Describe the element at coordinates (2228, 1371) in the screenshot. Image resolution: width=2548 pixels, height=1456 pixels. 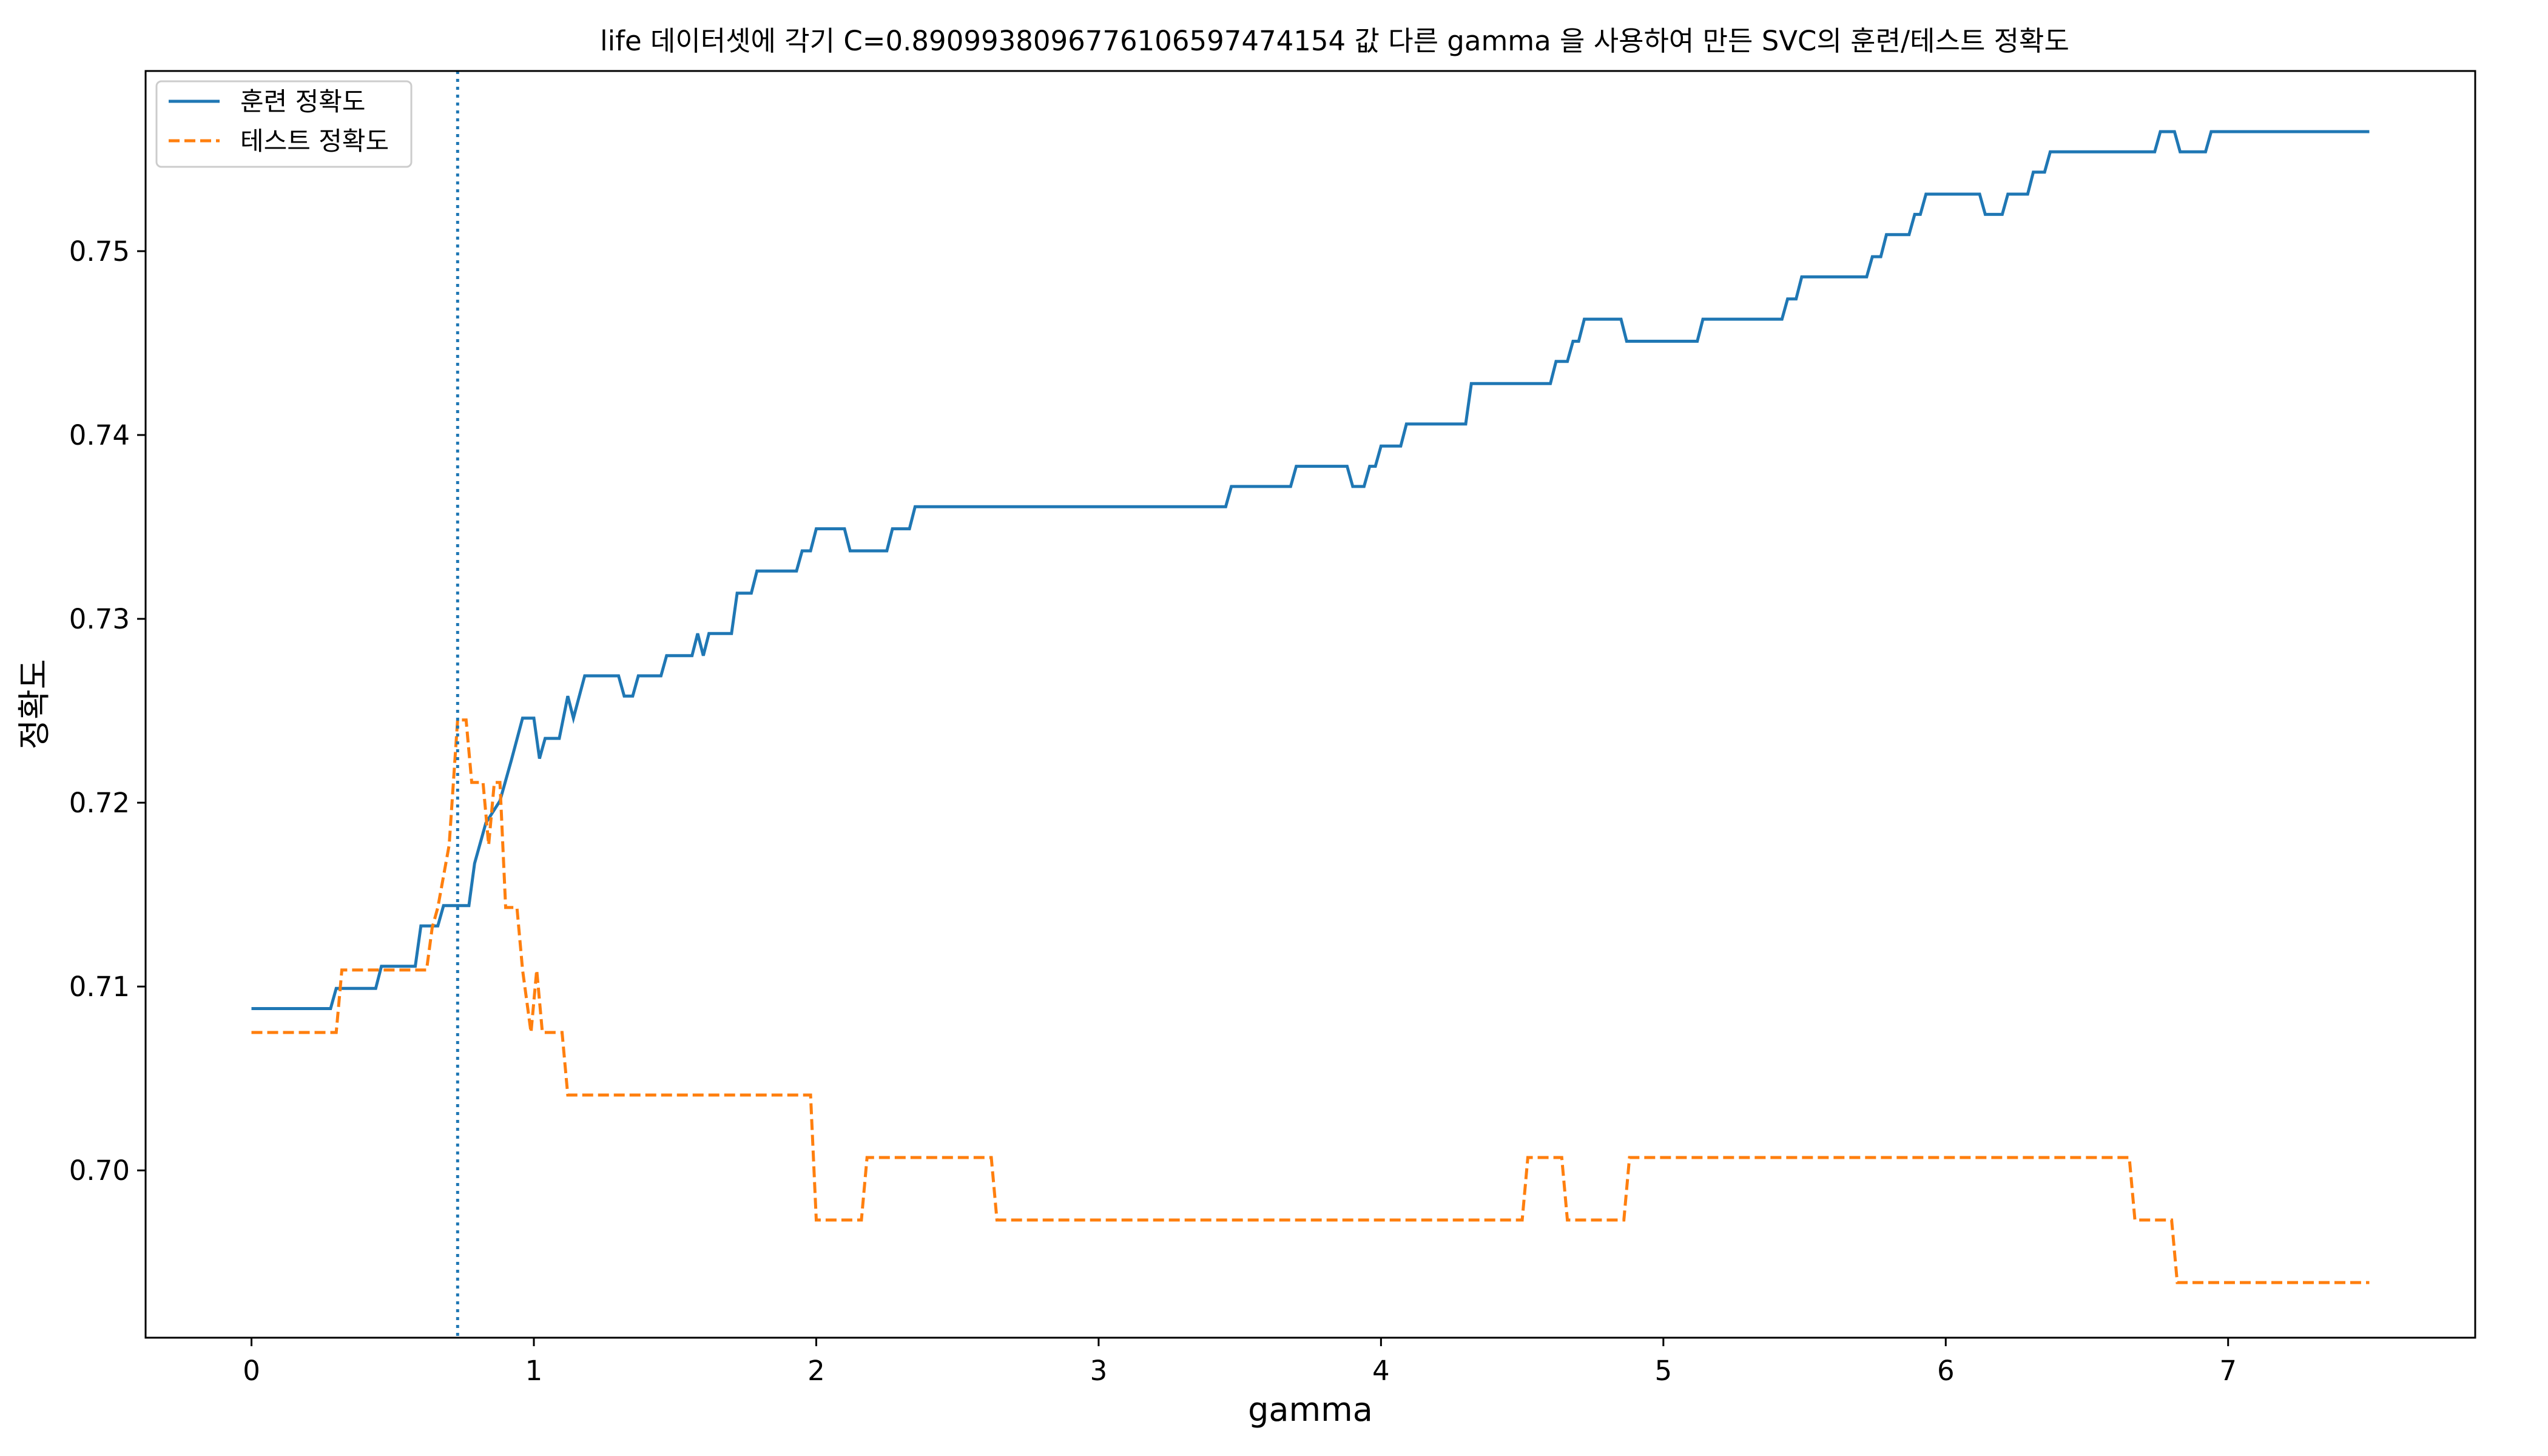
I see `x-tick-label: 7` at that location.